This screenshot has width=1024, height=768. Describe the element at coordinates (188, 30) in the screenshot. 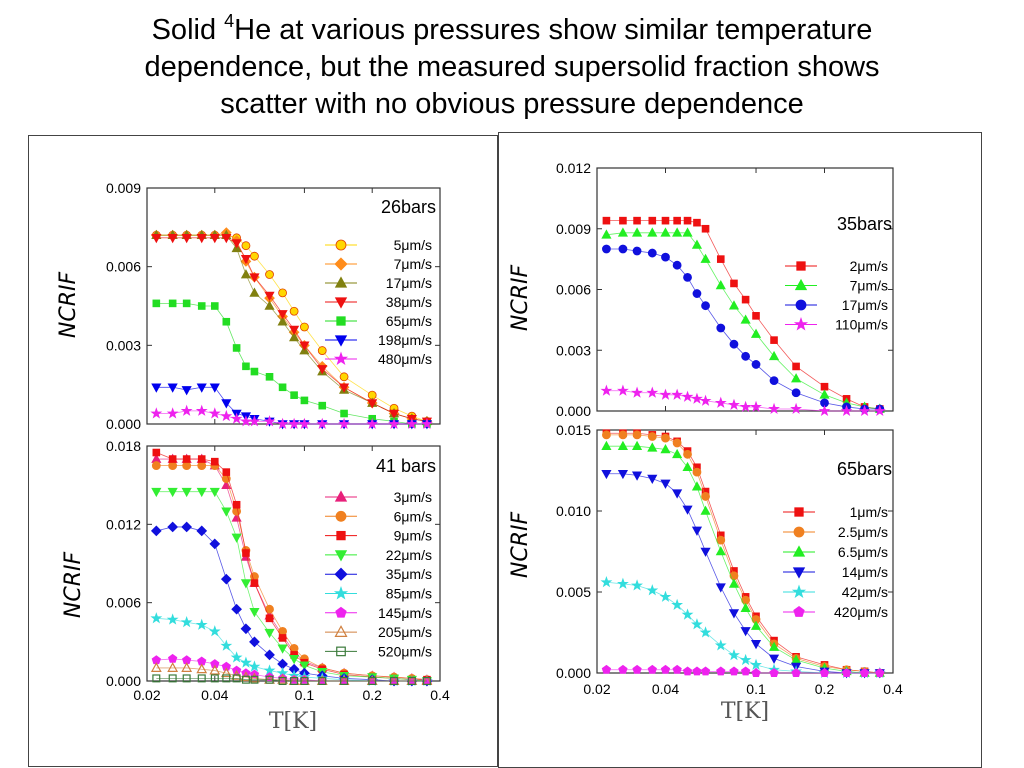

I see `title-text: Solid` at that location.